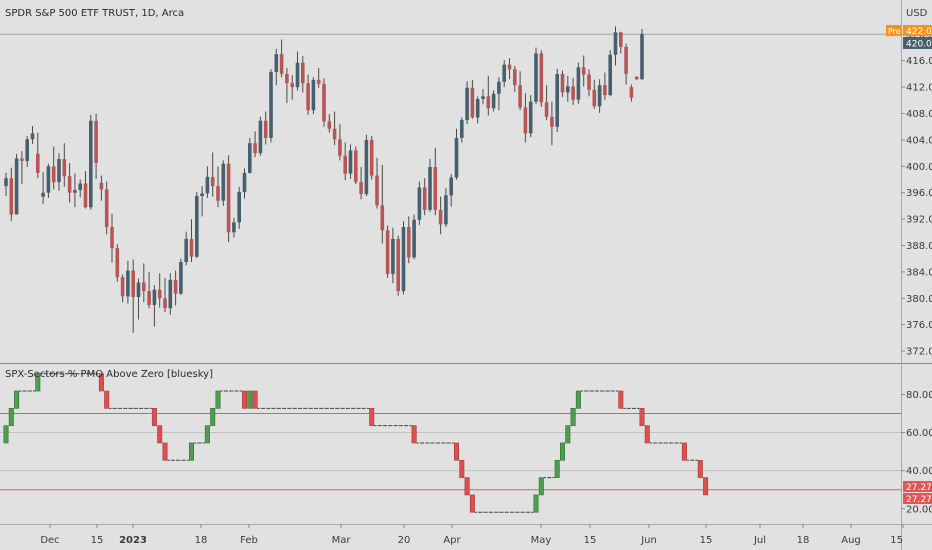 This screenshot has height=550, width=932. What do you see at coordinates (452, 540) in the screenshot?
I see `time-tick-label-7: Apr` at bounding box center [452, 540].